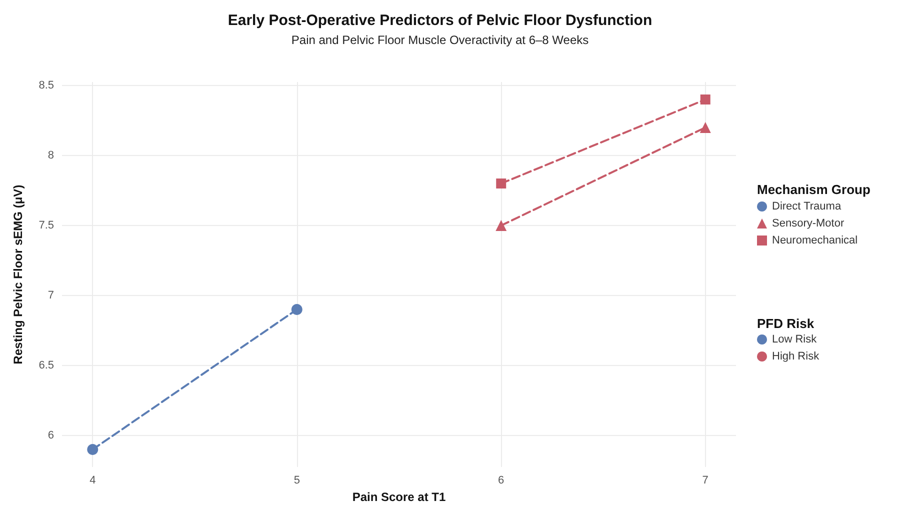  What do you see at coordinates (808, 224) in the screenshot?
I see `legend-label: Sensory-Motor` at bounding box center [808, 224].